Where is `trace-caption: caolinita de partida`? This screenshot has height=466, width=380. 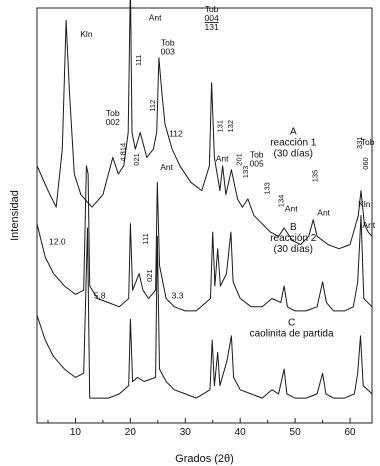
trace-caption: caolinita de partida is located at coordinates (292, 333).